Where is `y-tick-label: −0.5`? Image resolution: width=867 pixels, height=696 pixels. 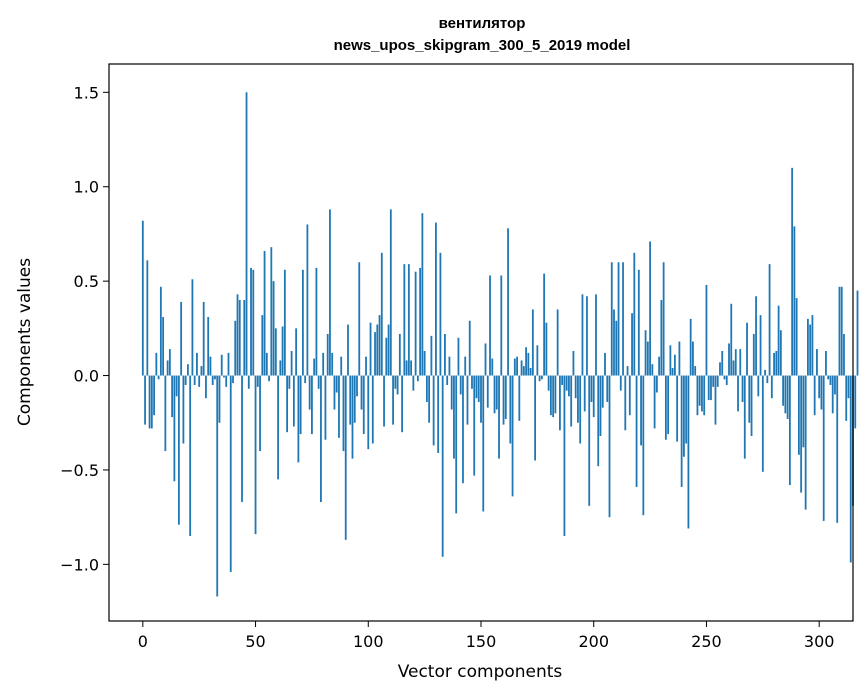 y-tick-label: −0.5 is located at coordinates (79, 470).